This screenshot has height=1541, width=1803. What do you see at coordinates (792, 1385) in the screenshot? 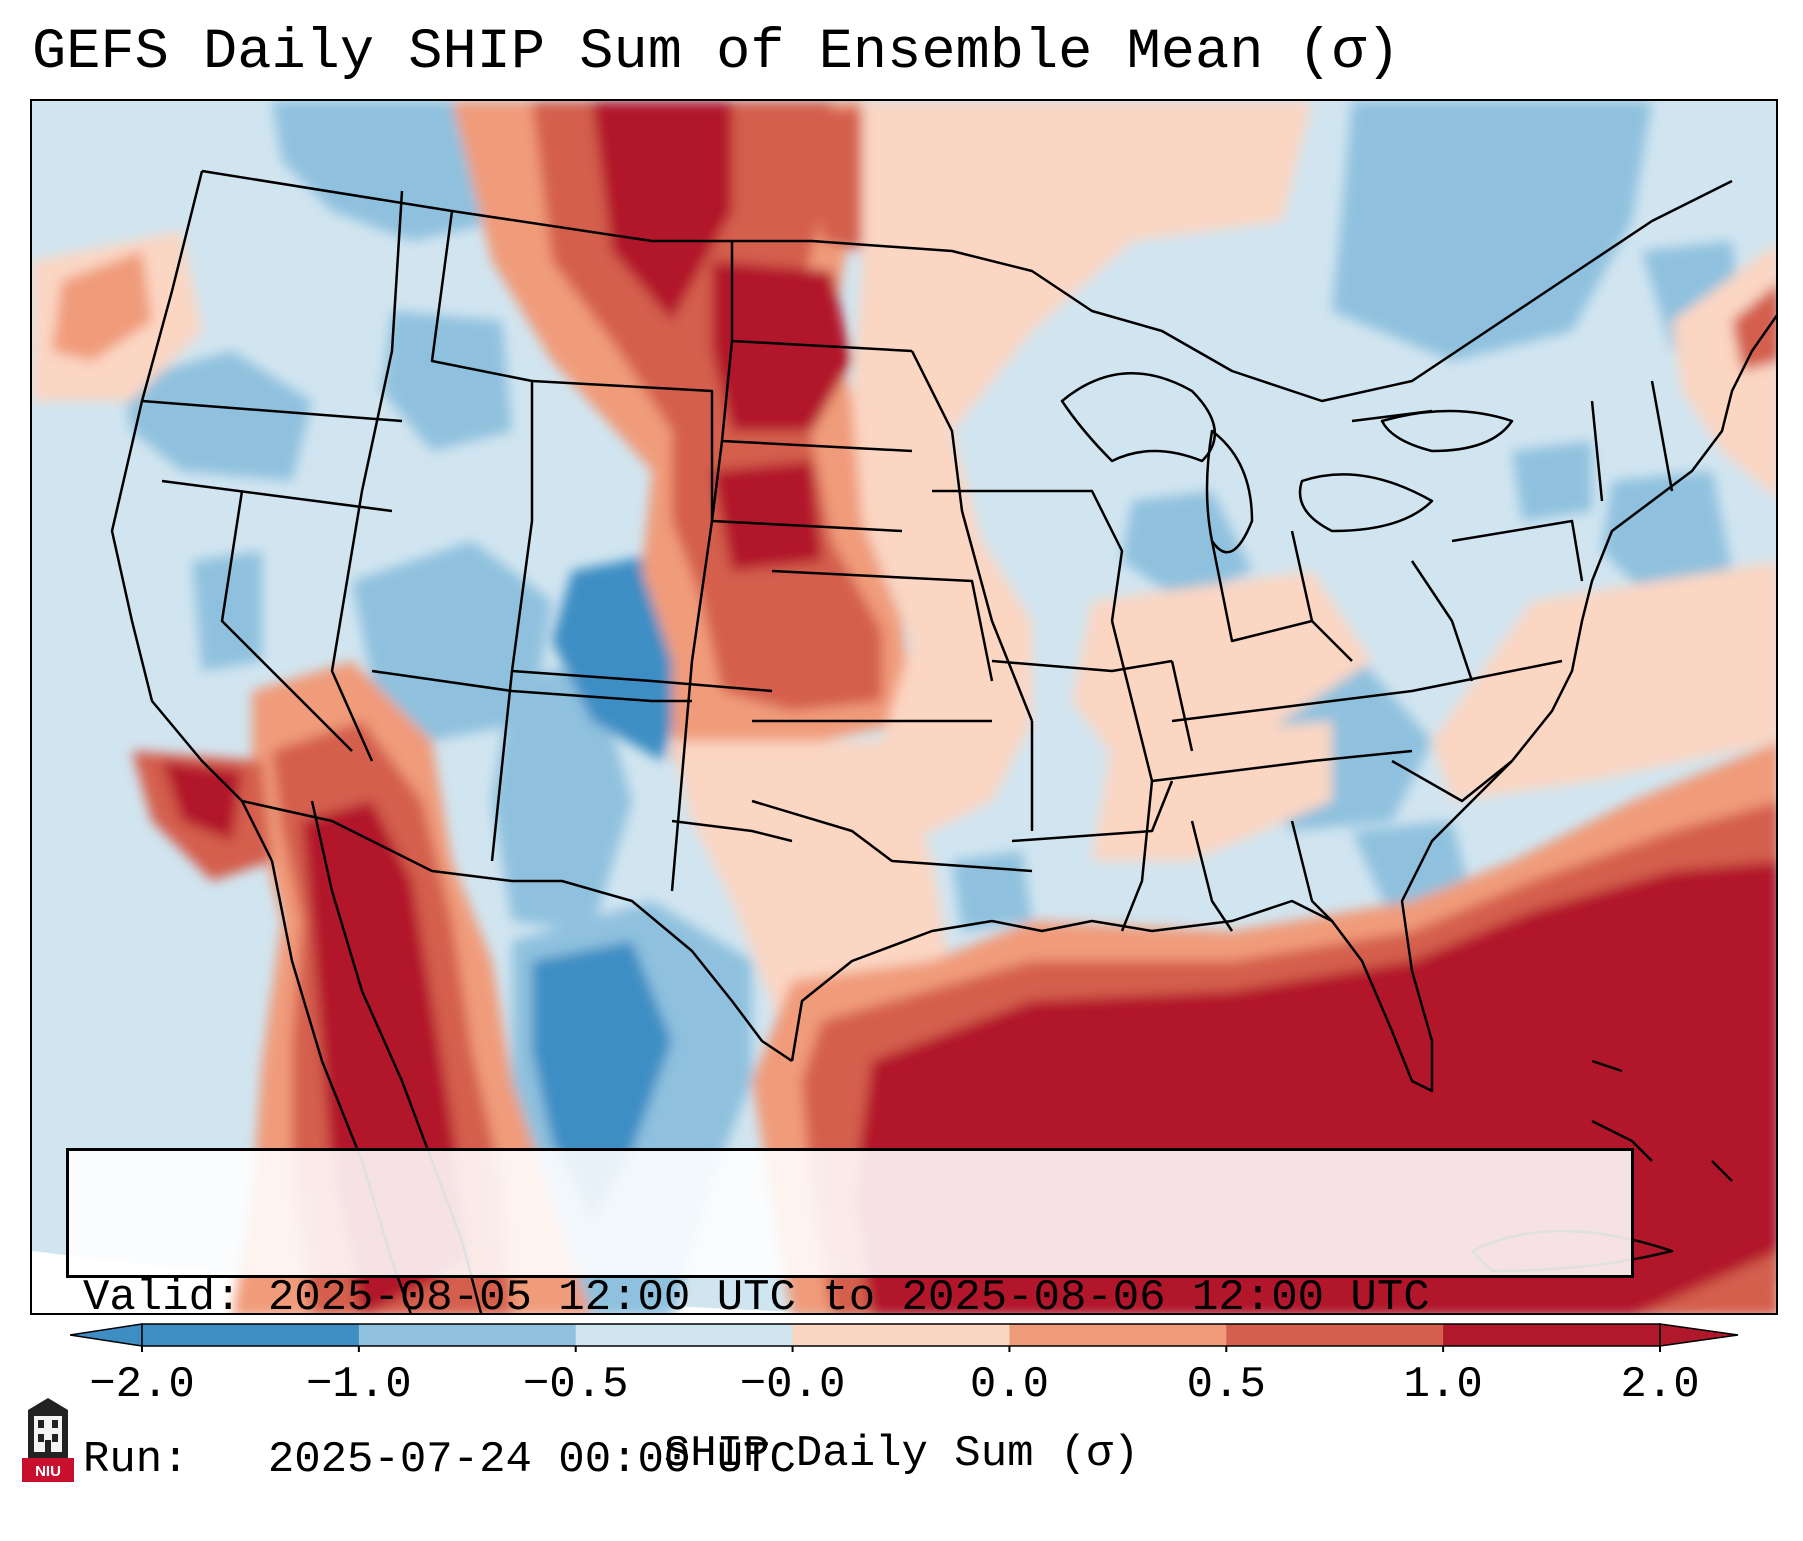
I see `colorbar-tick-label: −0.0` at bounding box center [792, 1385].